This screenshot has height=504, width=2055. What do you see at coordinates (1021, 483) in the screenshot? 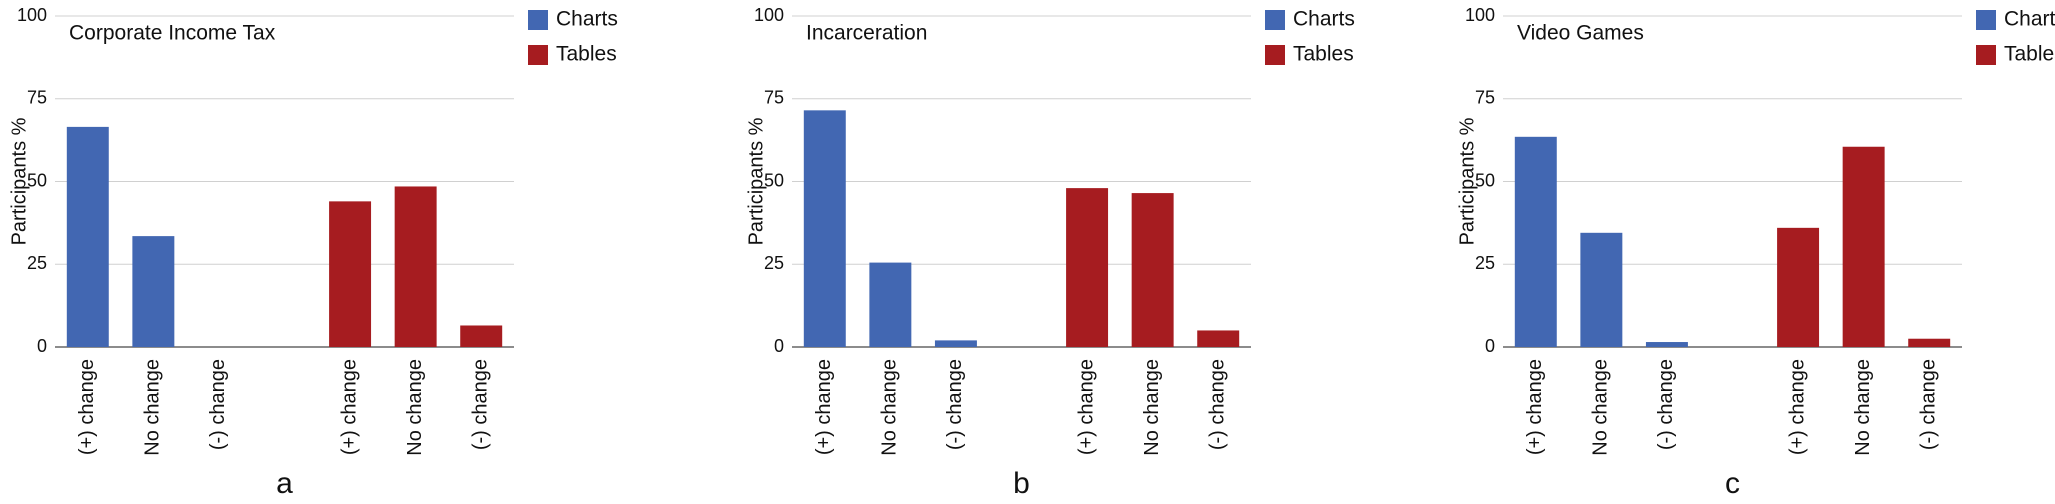
I see `panel-label: b` at bounding box center [1021, 483].